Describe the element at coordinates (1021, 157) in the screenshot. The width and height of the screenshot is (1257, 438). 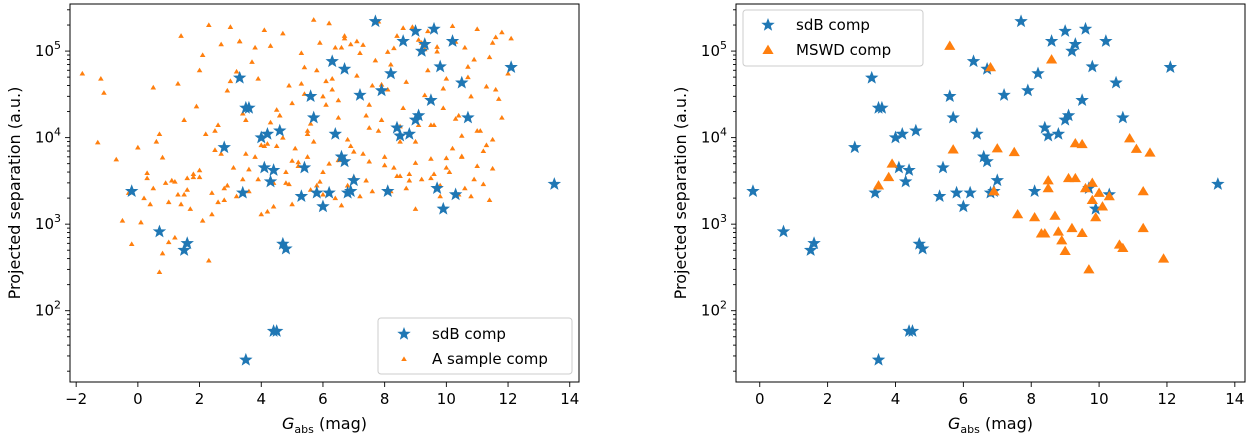
I see `series-mswd-comp` at that location.